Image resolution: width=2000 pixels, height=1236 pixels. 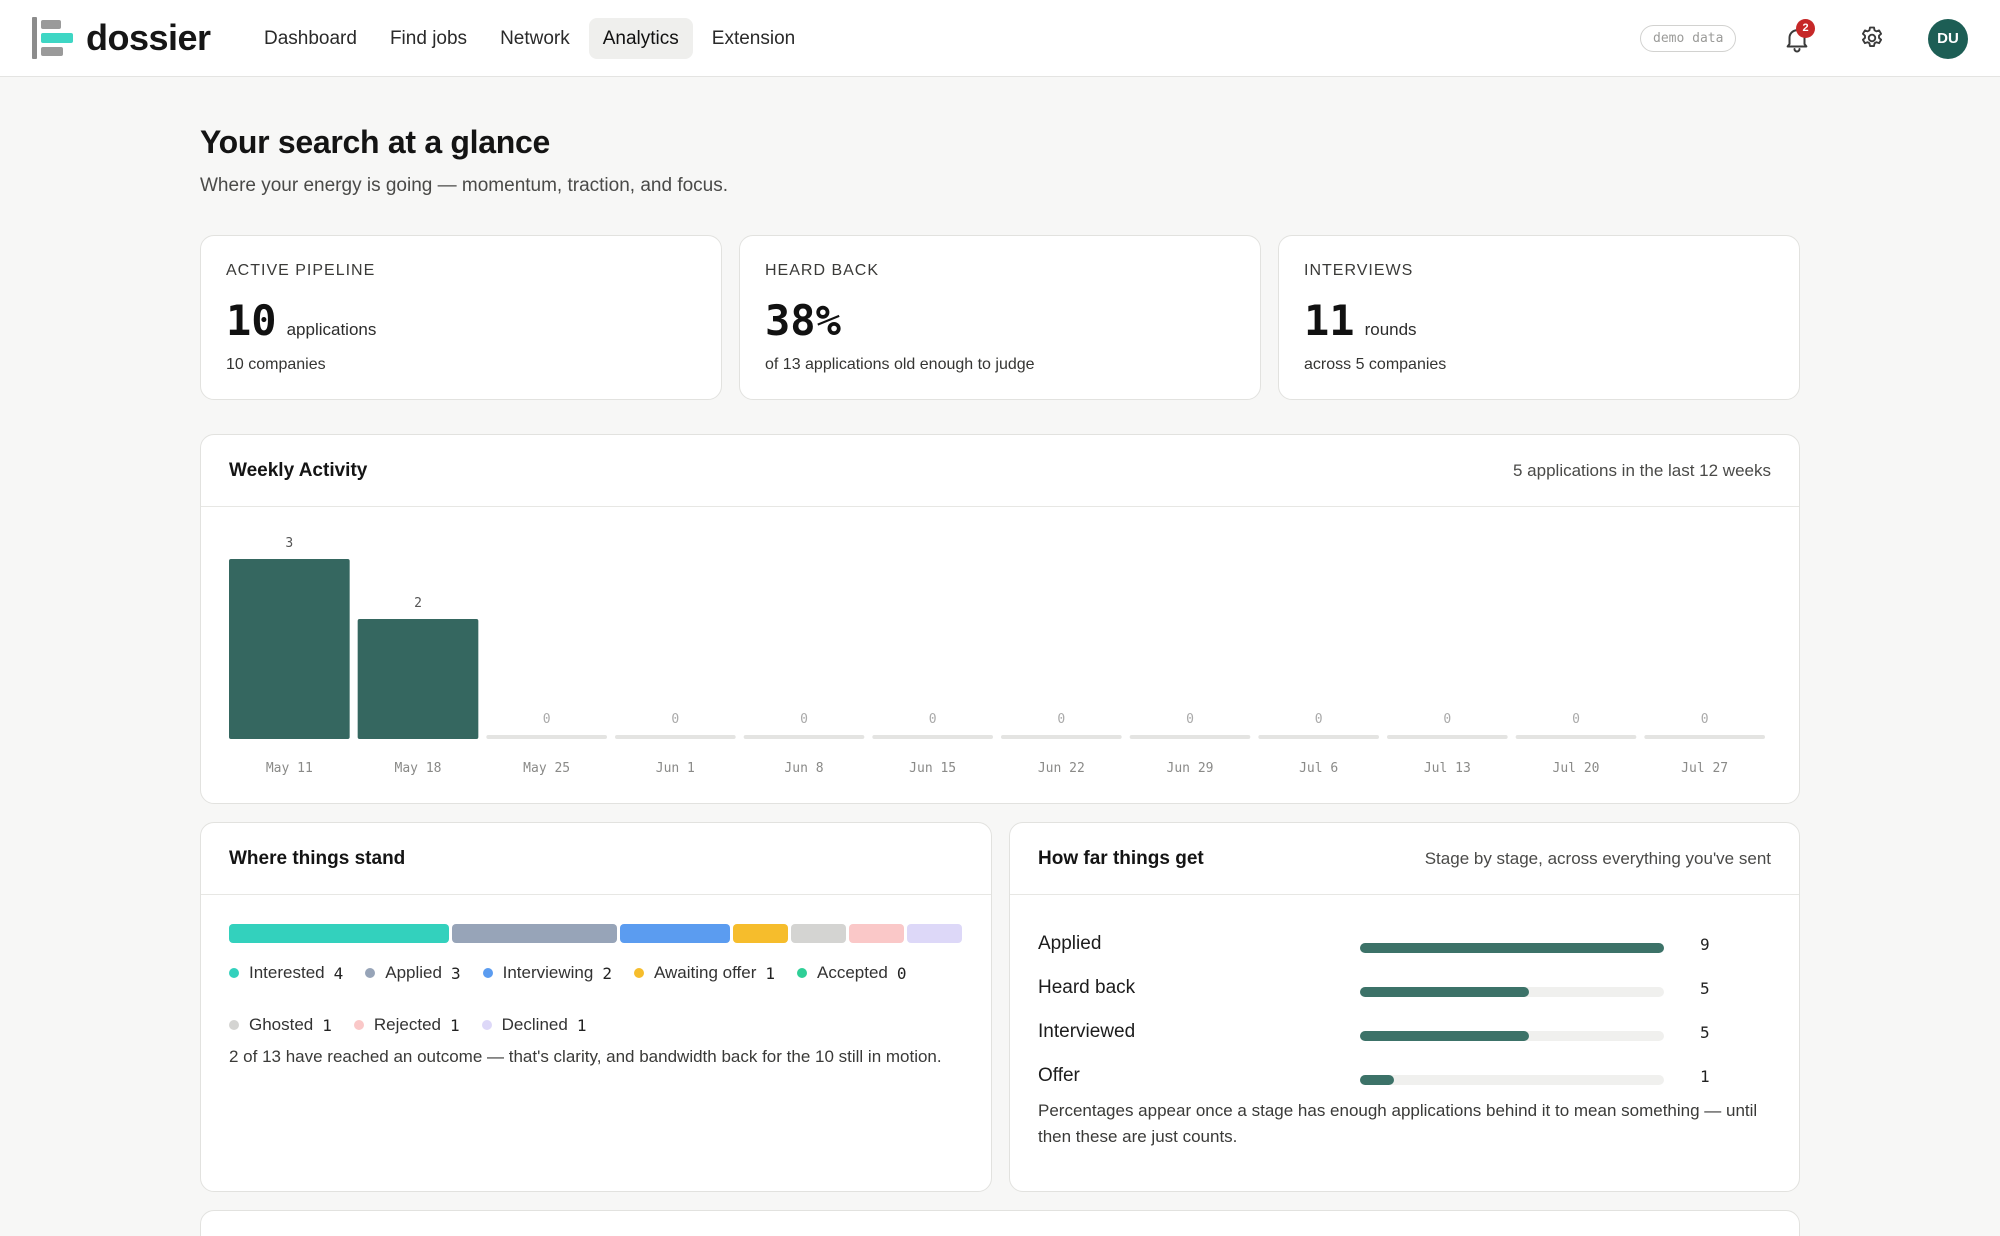 I want to click on status-segment-interested, so click(x=339, y=933).